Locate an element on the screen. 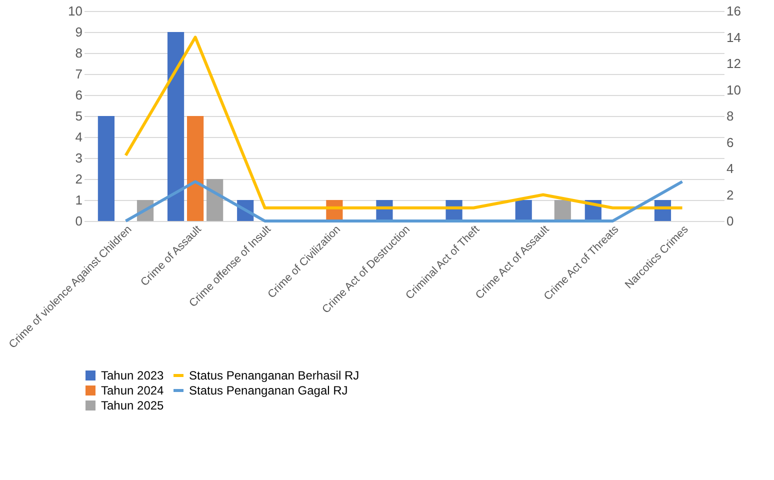  y-tick-label: 2 is located at coordinates (78, 179).